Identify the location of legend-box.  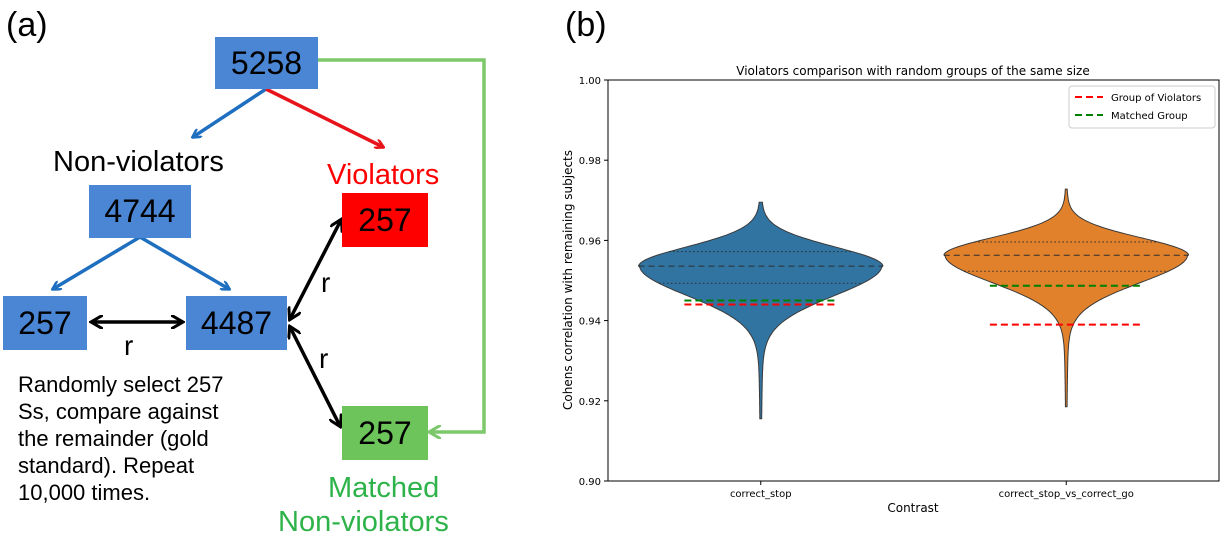
(1142, 107).